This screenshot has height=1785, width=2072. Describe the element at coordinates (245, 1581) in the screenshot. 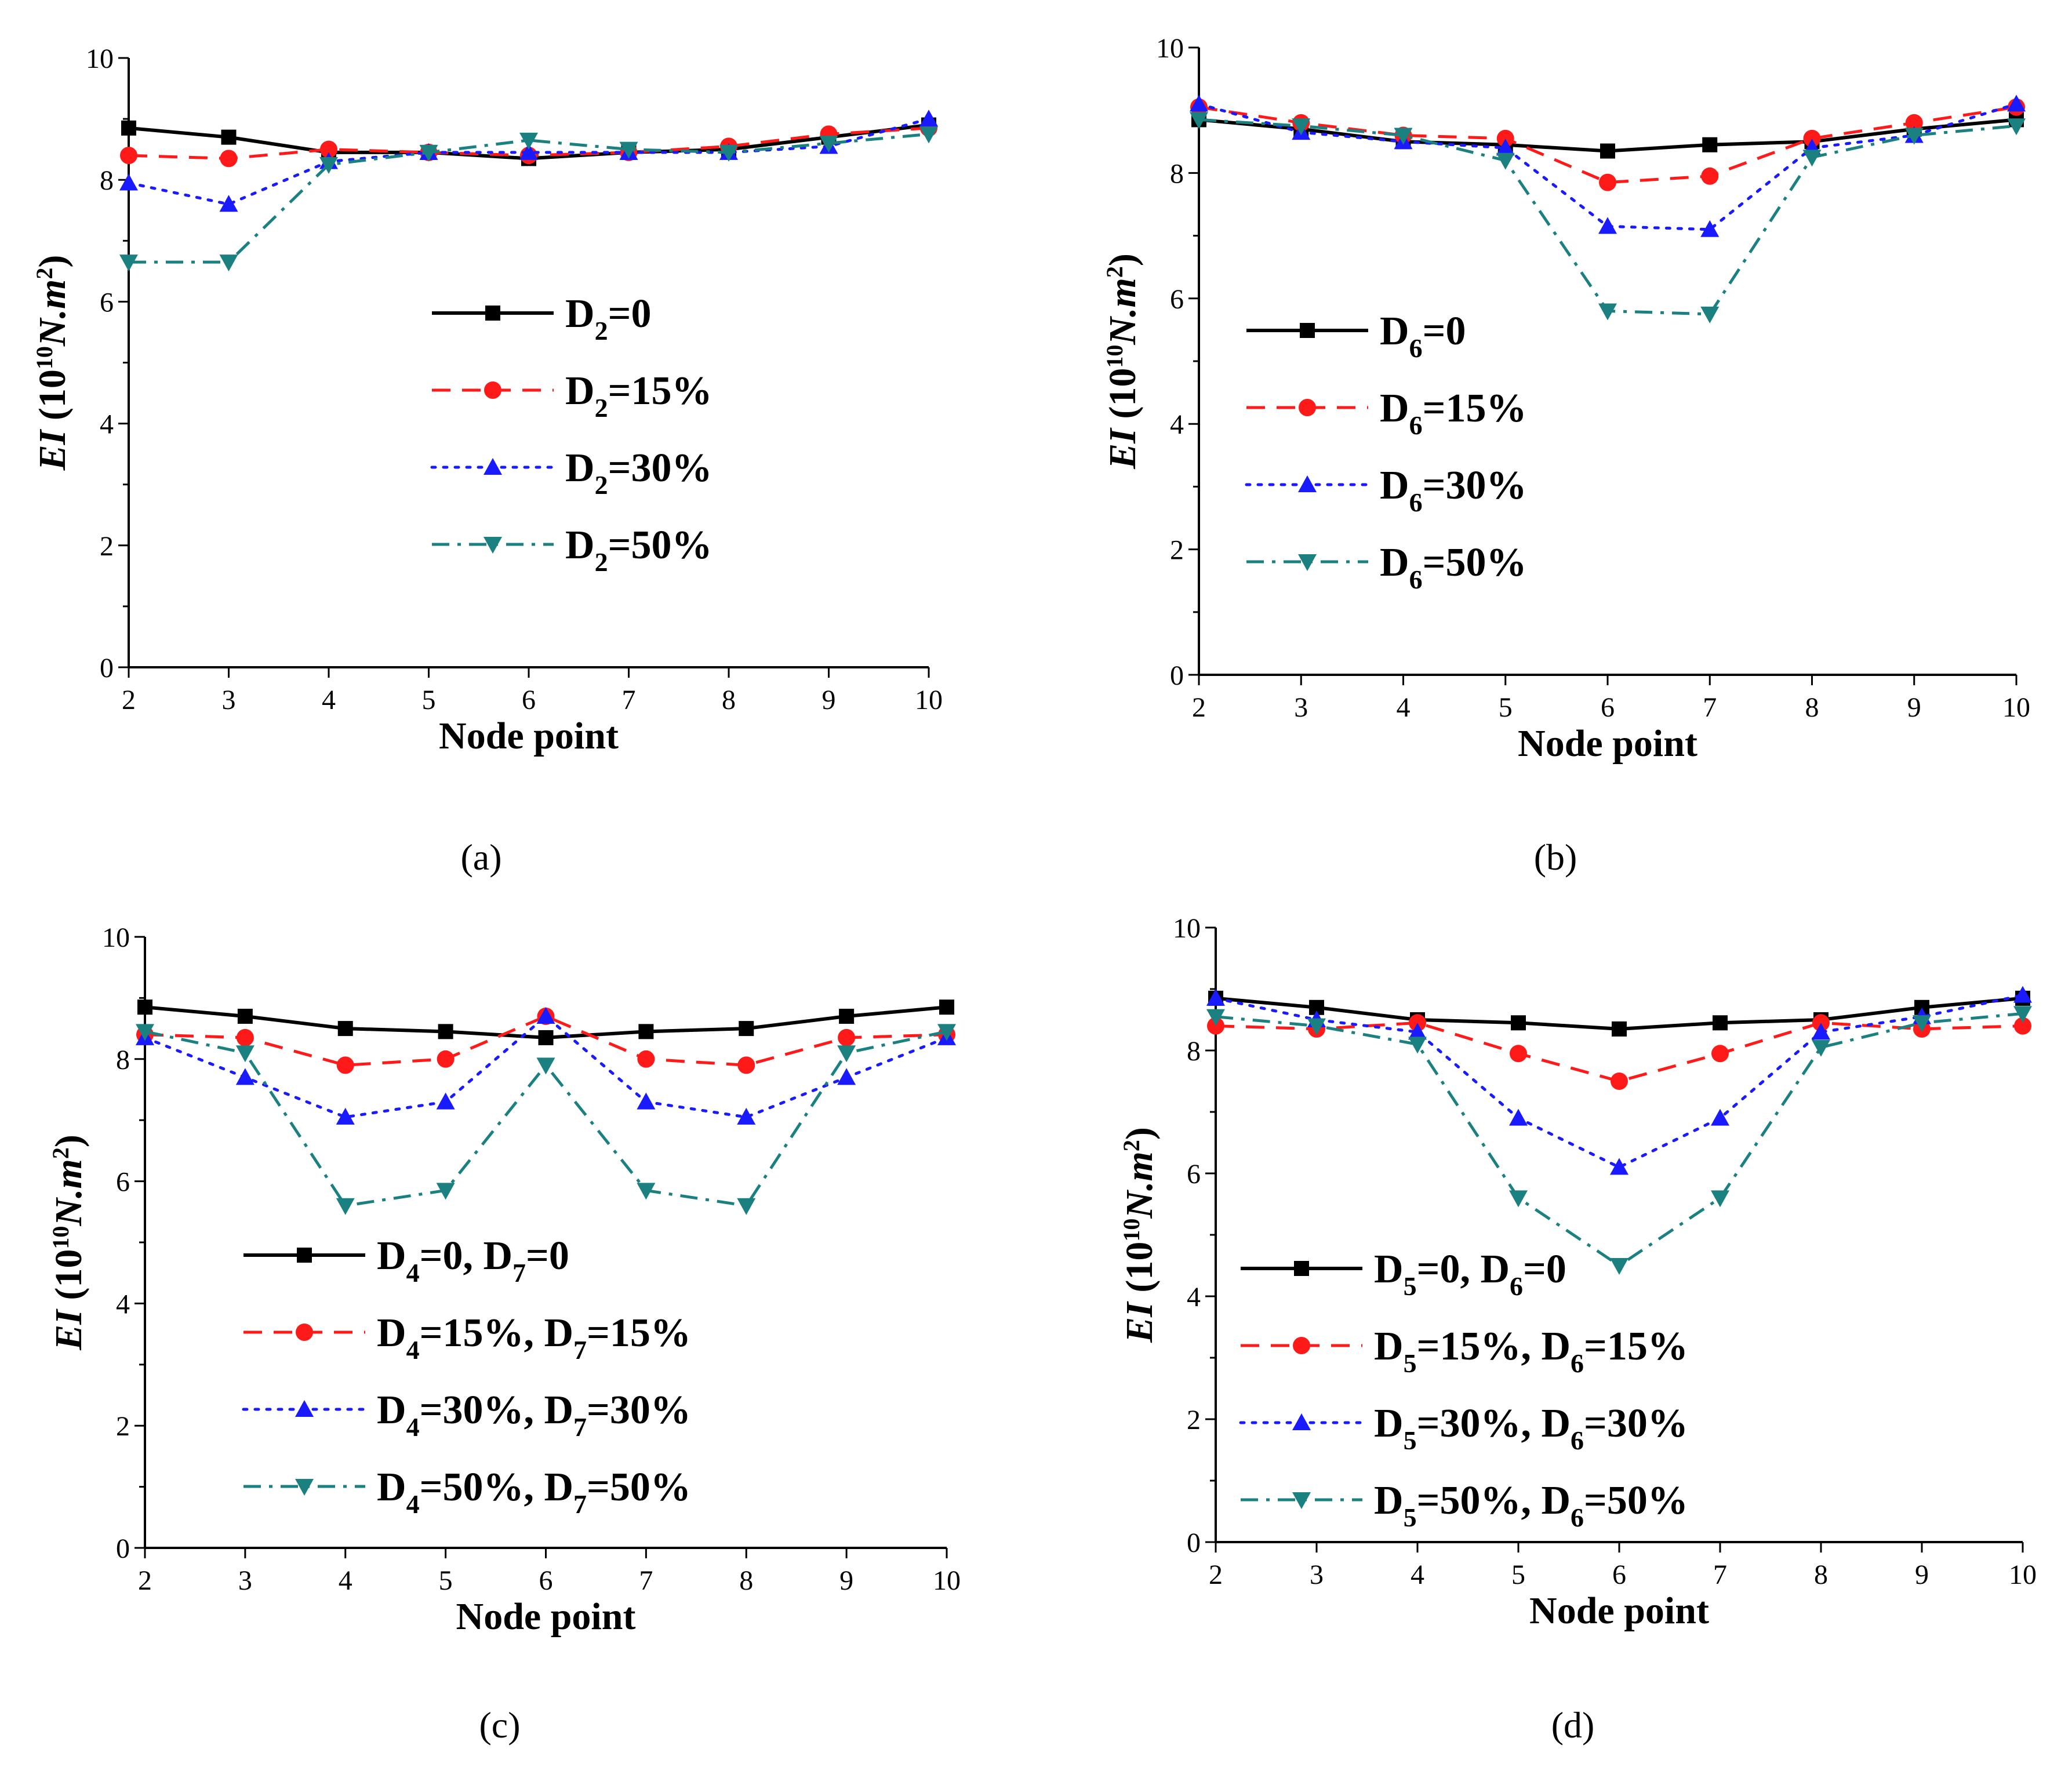

I see `x-tick-label: 3` at that location.